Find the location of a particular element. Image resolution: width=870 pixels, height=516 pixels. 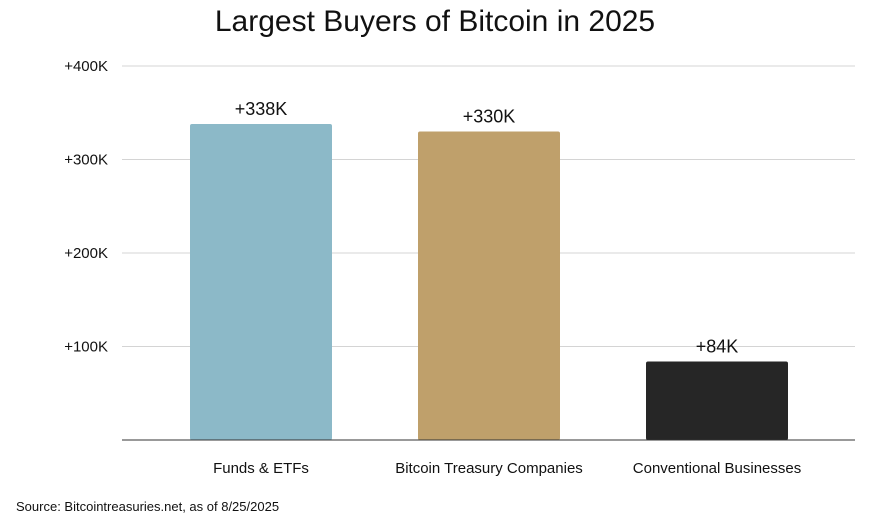

y-tick-label: +300K is located at coordinates (86, 160).